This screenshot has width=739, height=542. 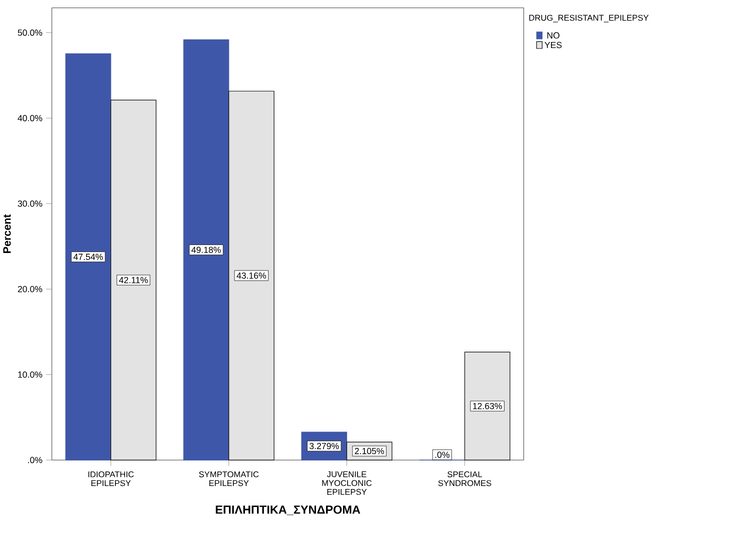 I want to click on y-tick-label: 20.0%, so click(x=30, y=289).